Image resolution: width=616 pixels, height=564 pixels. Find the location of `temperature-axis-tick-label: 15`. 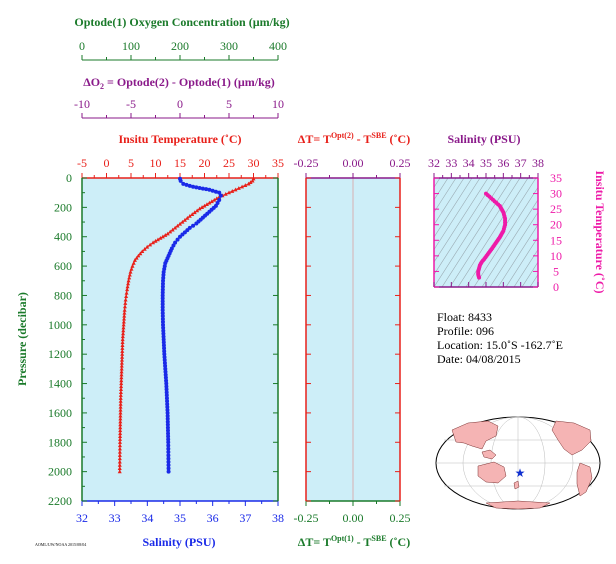

temperature-axis-tick-label: 15 is located at coordinates (180, 163).